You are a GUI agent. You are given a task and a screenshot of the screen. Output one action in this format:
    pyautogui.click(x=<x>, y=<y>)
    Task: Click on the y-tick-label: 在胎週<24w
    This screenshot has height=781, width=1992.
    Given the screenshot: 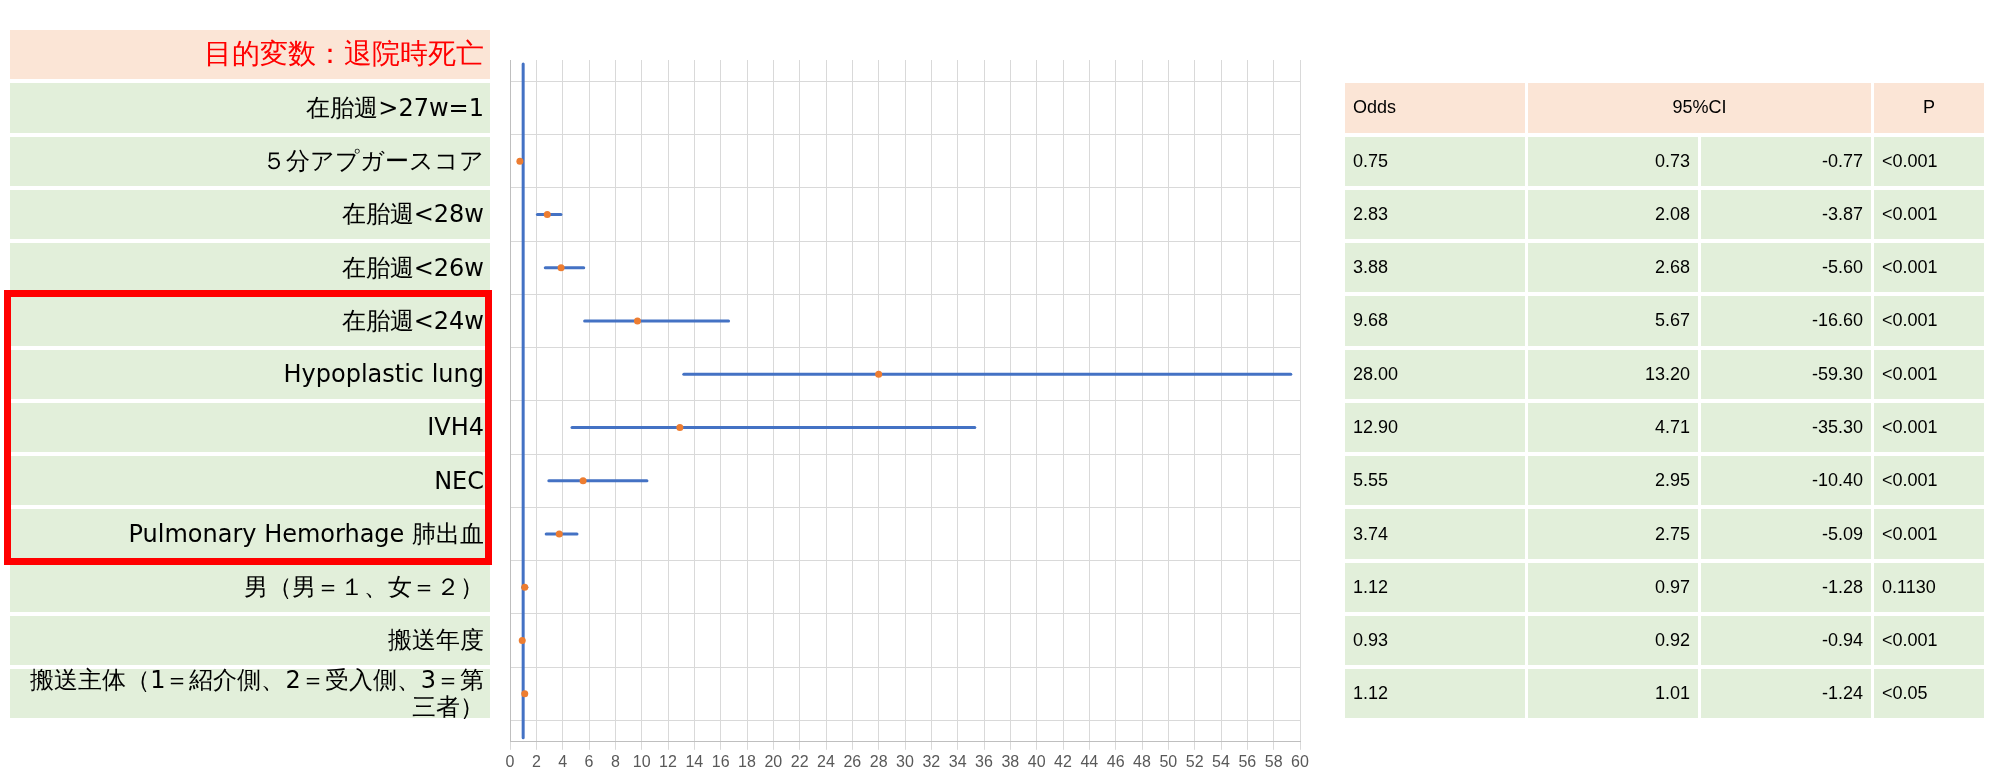 What is the action you would take?
    pyautogui.click(x=250, y=321)
    